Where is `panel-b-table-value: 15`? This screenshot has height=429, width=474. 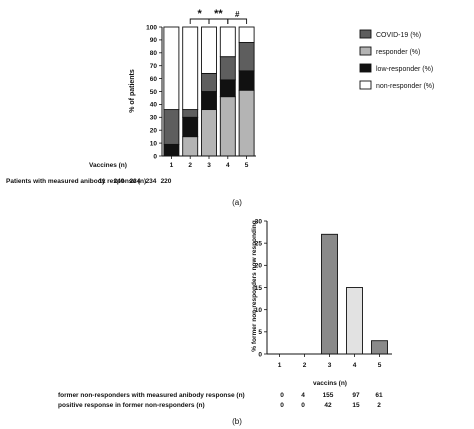
panel-b-table-value: 15 is located at coordinates (356, 405).